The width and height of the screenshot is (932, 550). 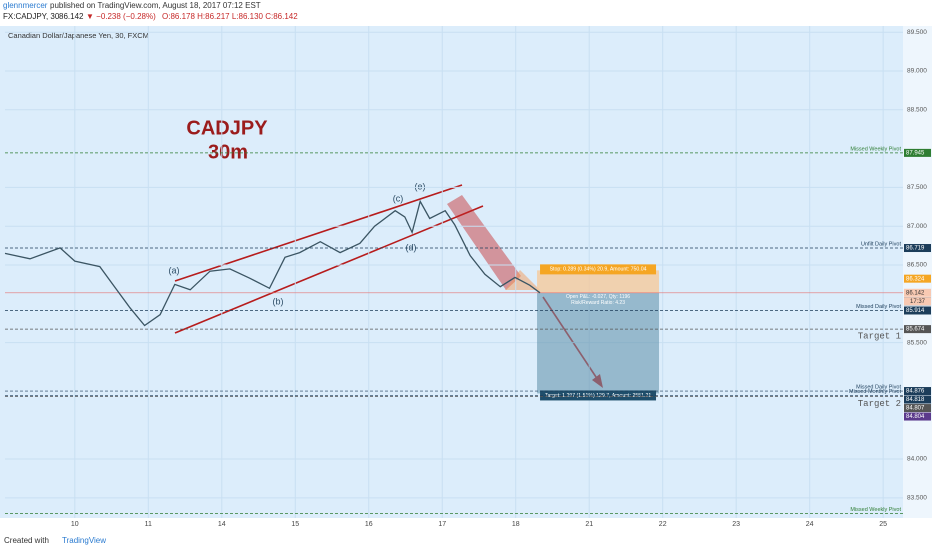 I want to click on price-tag-label: 86.142, so click(x=915, y=293).